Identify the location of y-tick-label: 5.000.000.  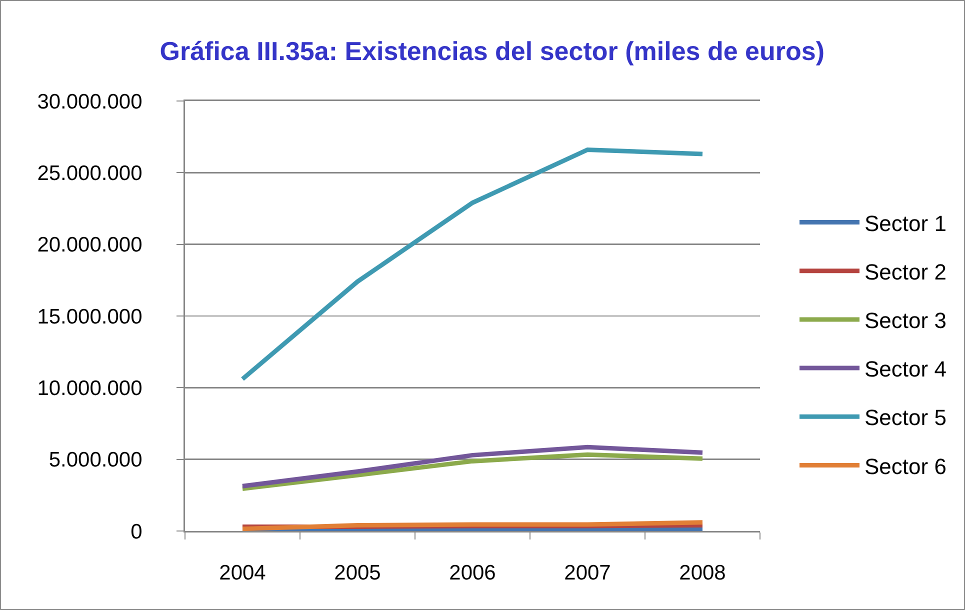
(95, 460).